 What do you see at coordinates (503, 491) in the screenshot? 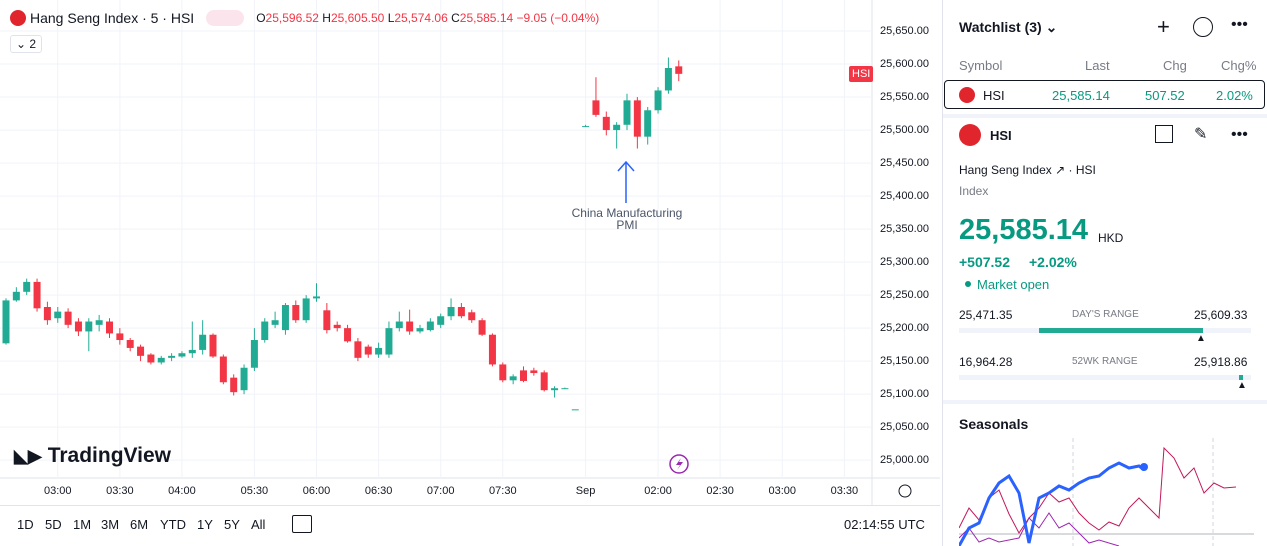
I see `x-tick-label: 07:30` at bounding box center [503, 491].